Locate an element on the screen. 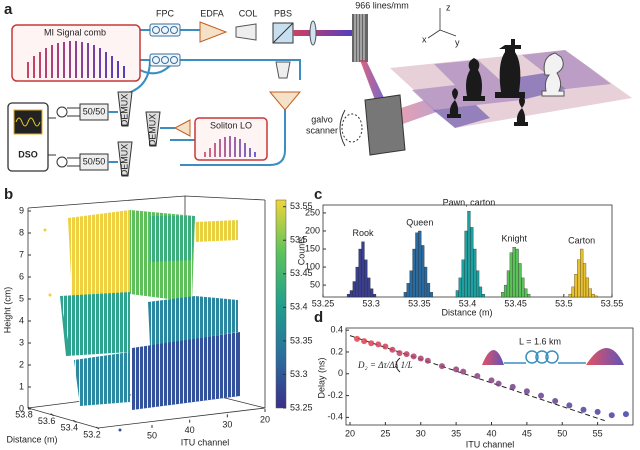  panel-label: b is located at coordinates (8, 194).